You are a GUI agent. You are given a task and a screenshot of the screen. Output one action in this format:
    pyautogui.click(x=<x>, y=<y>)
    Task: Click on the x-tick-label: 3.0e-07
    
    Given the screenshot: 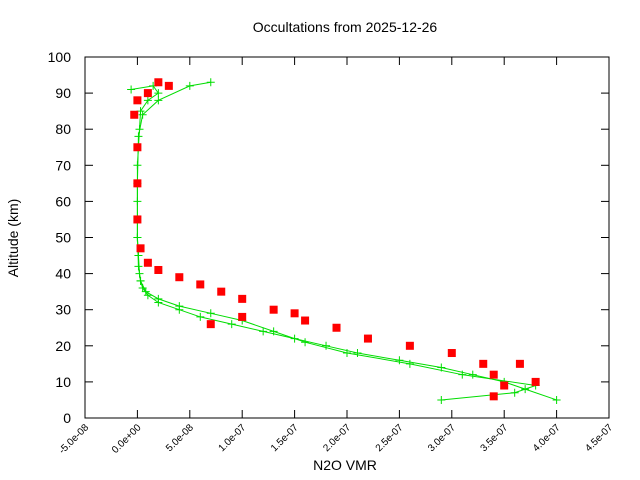 What is the action you would take?
    pyautogui.click(x=442, y=438)
    